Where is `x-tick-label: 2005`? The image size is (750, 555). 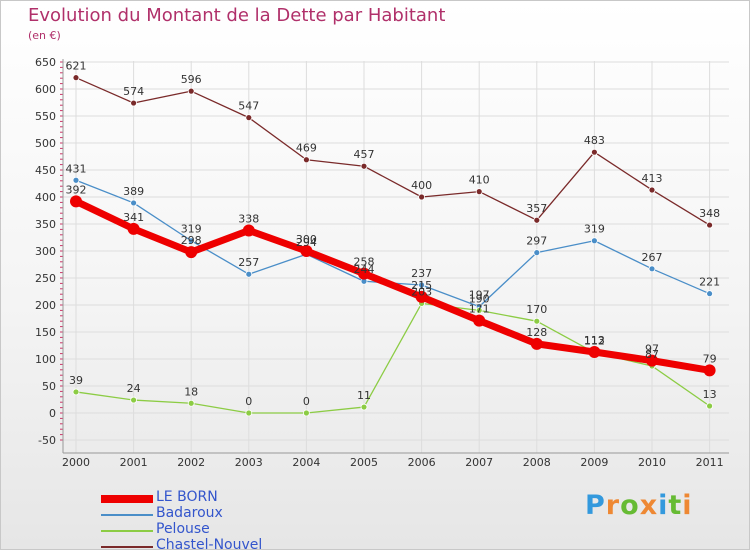 x-tick-label: 2005 is located at coordinates (364, 462).